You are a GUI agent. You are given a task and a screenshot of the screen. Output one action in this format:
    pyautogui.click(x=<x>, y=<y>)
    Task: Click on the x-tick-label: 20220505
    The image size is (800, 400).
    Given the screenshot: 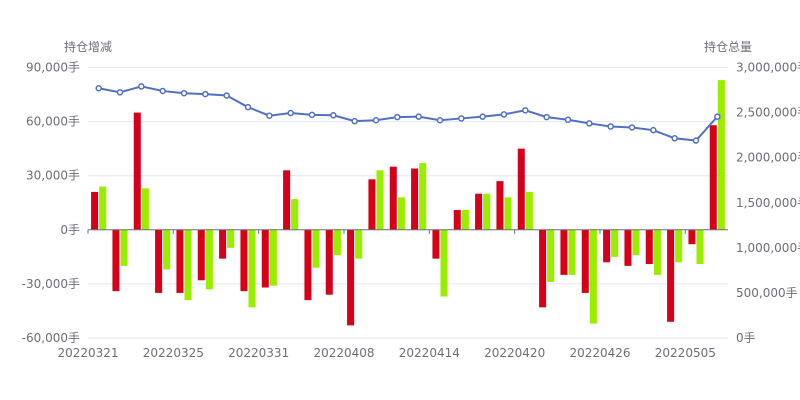 What is the action you would take?
    pyautogui.click(x=685, y=353)
    